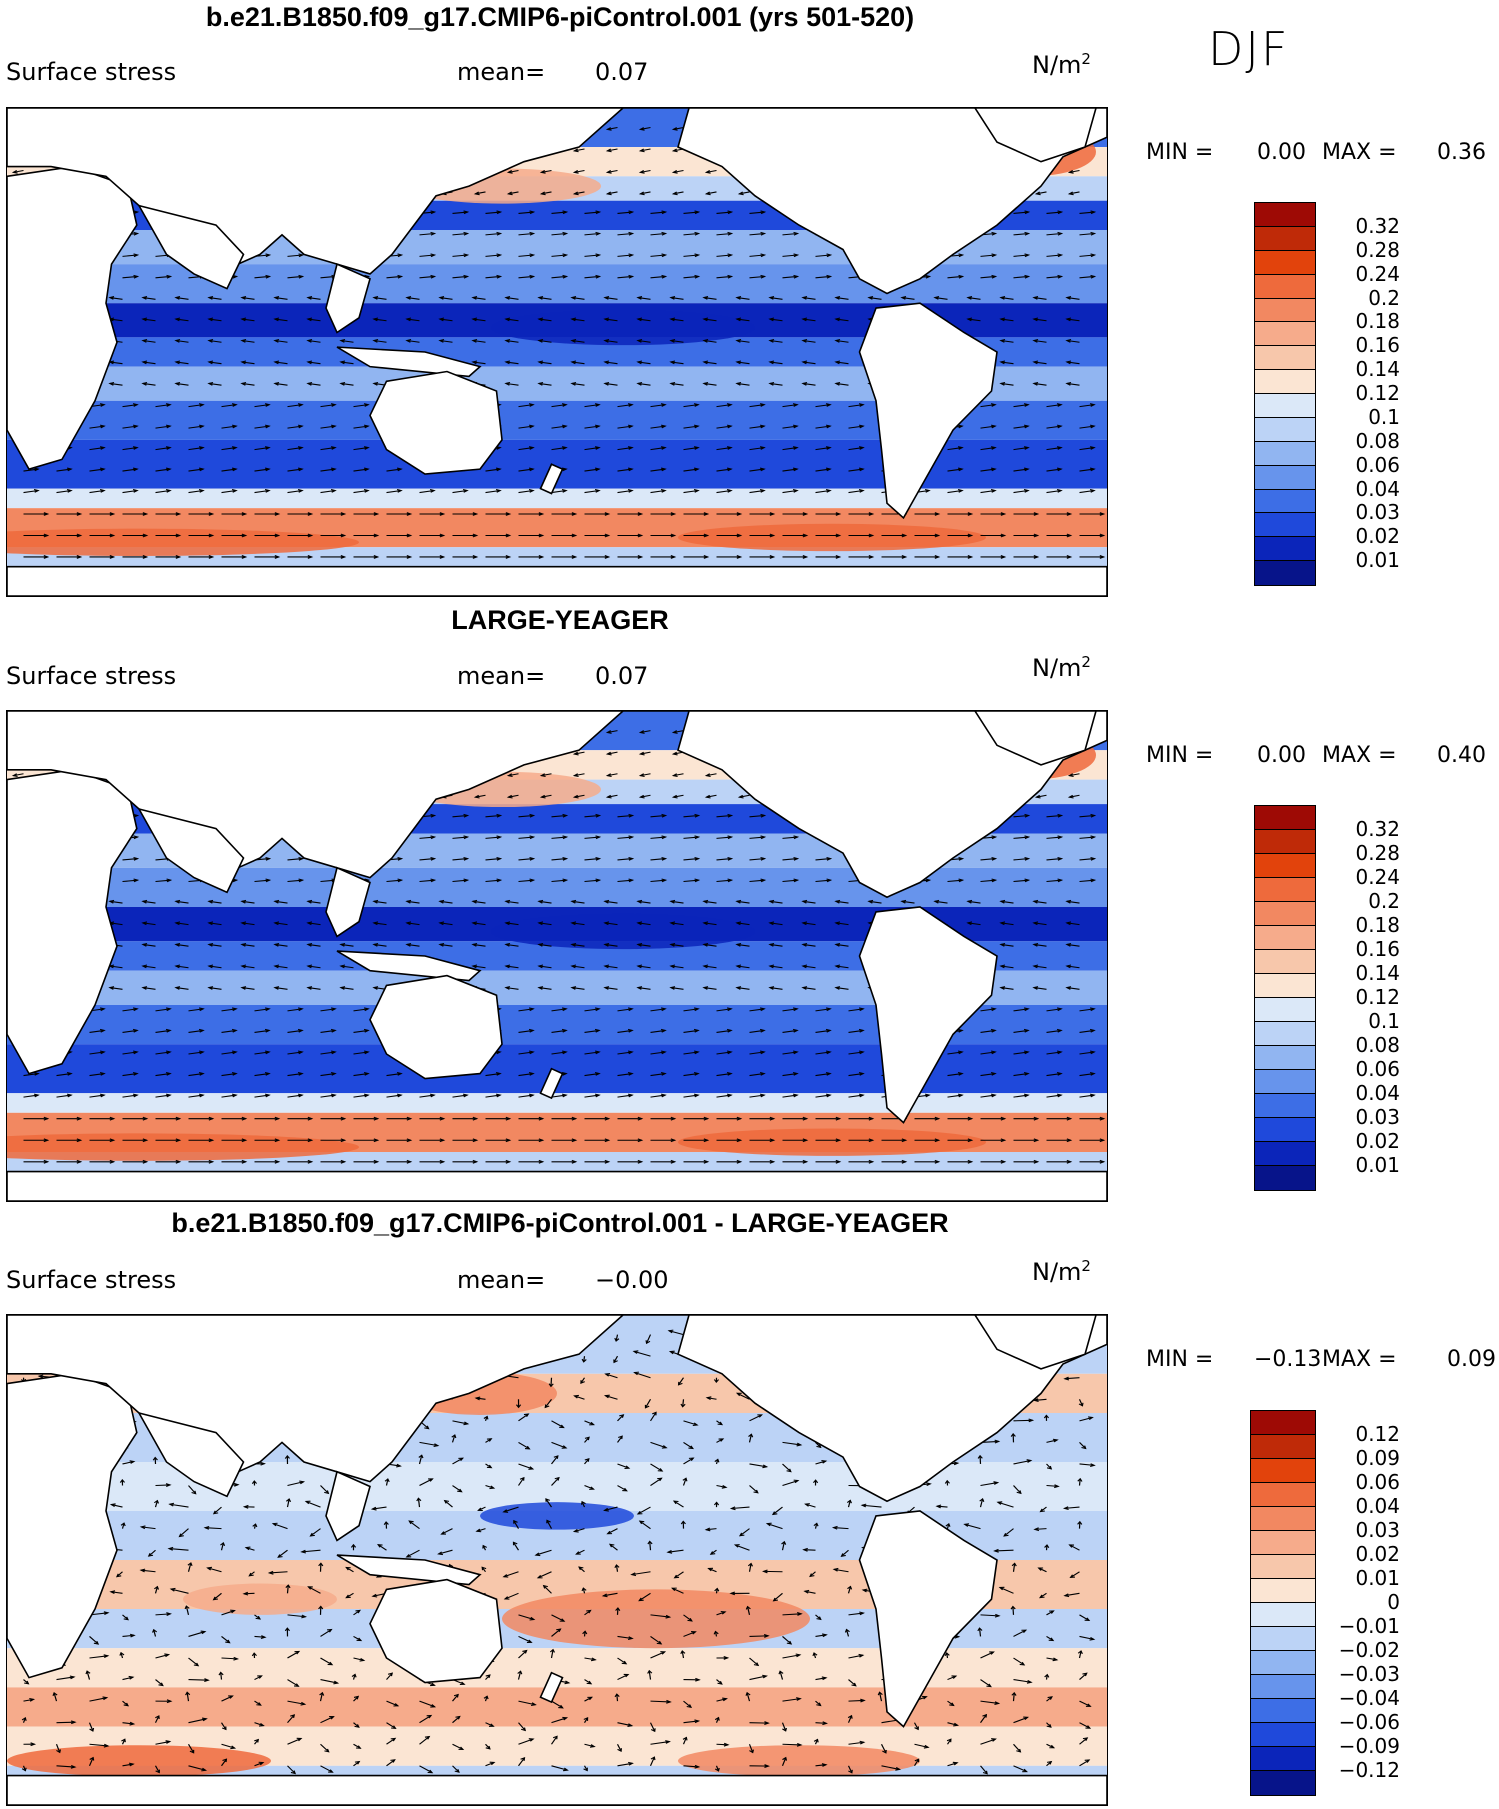 This screenshot has height=1809, width=1499. Describe the element at coordinates (1285, 842) in the screenshot. I see `colorbar-cell` at that location.